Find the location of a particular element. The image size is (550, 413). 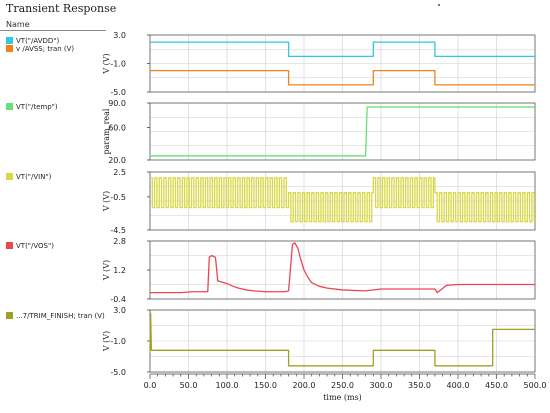

y-tick-label: -0.4 is located at coordinates (118, 299).